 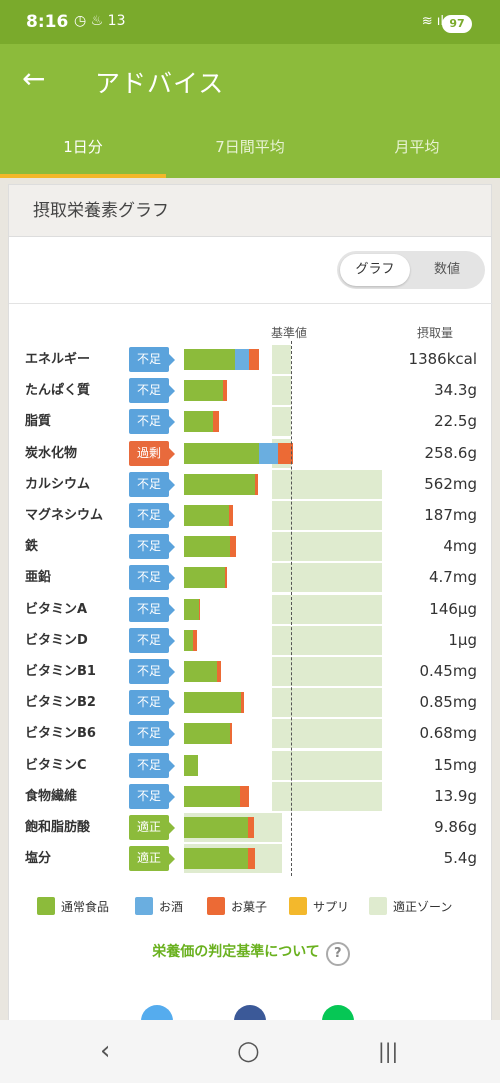 What do you see at coordinates (251, 515) in the screenshot?
I see `nutrient-row: マグネシウム 不足 187mg` at bounding box center [251, 515].